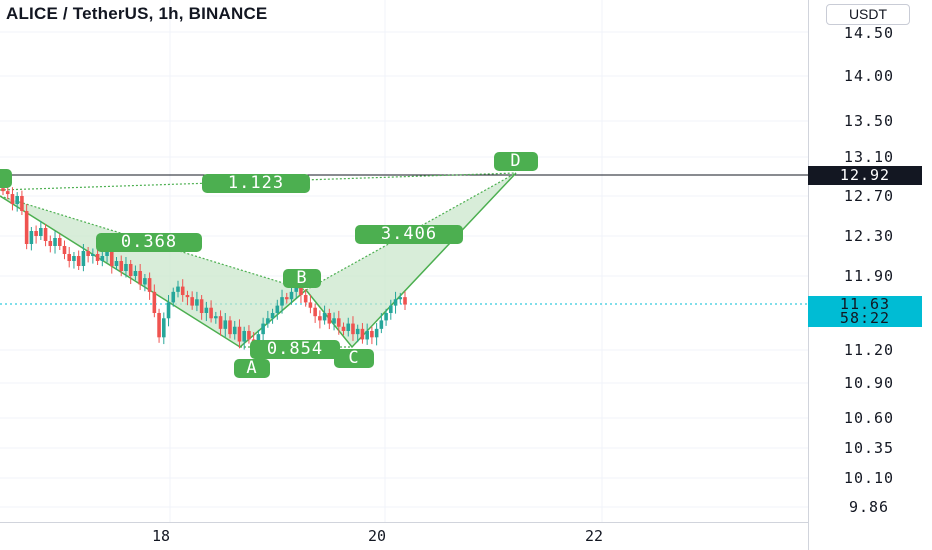 Image resolution: width=932 pixels, height=550 pixels. I want to click on pattern-point-d: D, so click(516, 161).